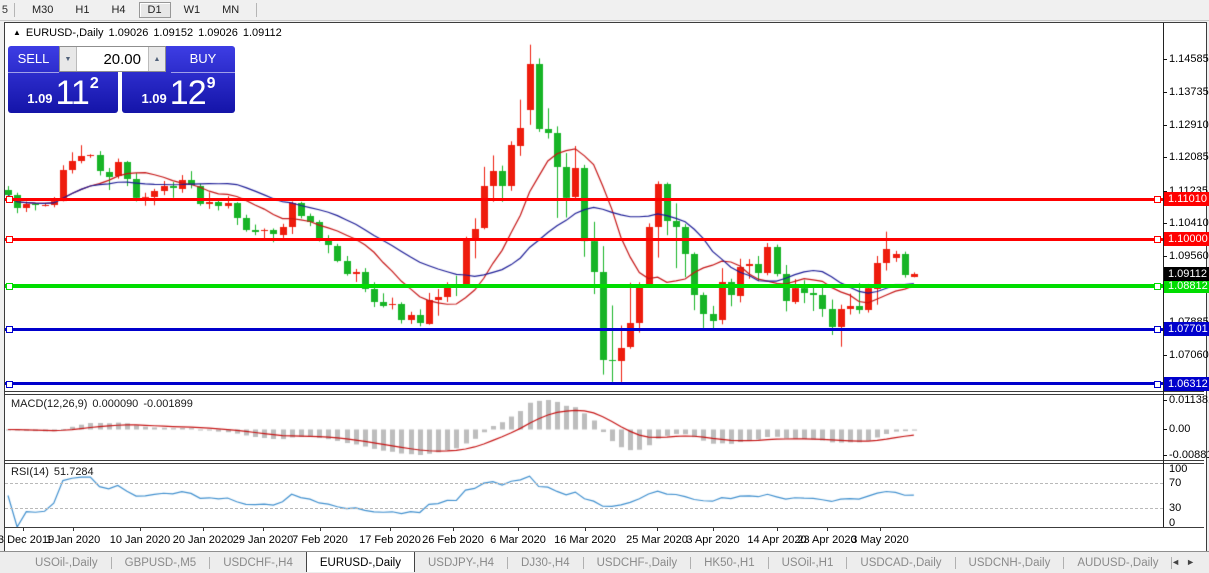 The width and height of the screenshot is (1209, 573). Describe the element at coordinates (66, 562) in the screenshot. I see `tab-usoil-daily: USOil-,Daily` at that location.